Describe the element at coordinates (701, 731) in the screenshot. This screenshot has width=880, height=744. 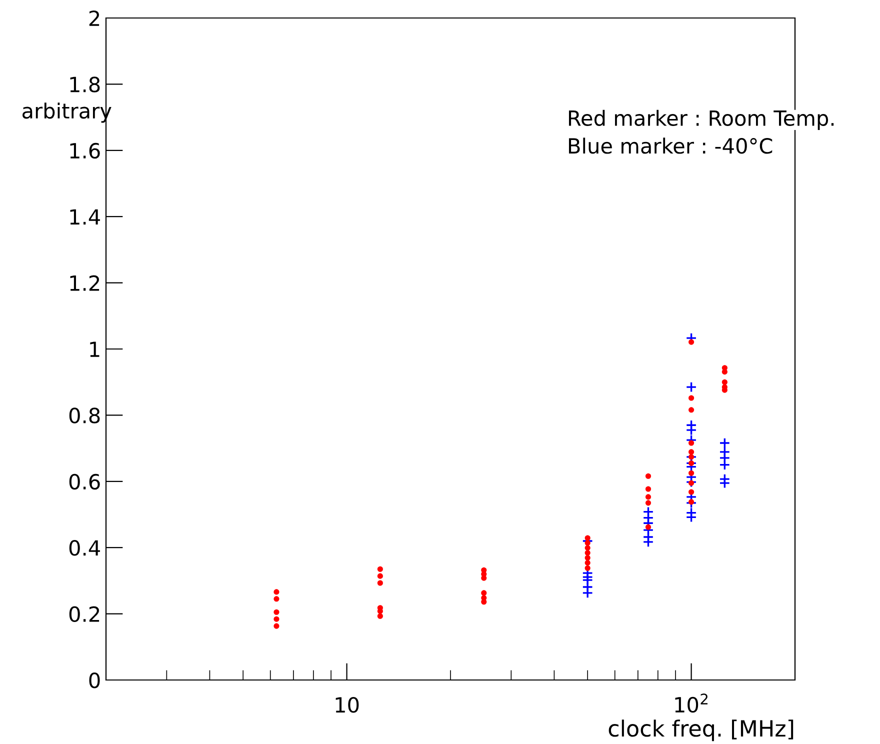
I see `x-axis-title: clock freq. [MHz]` at that location.